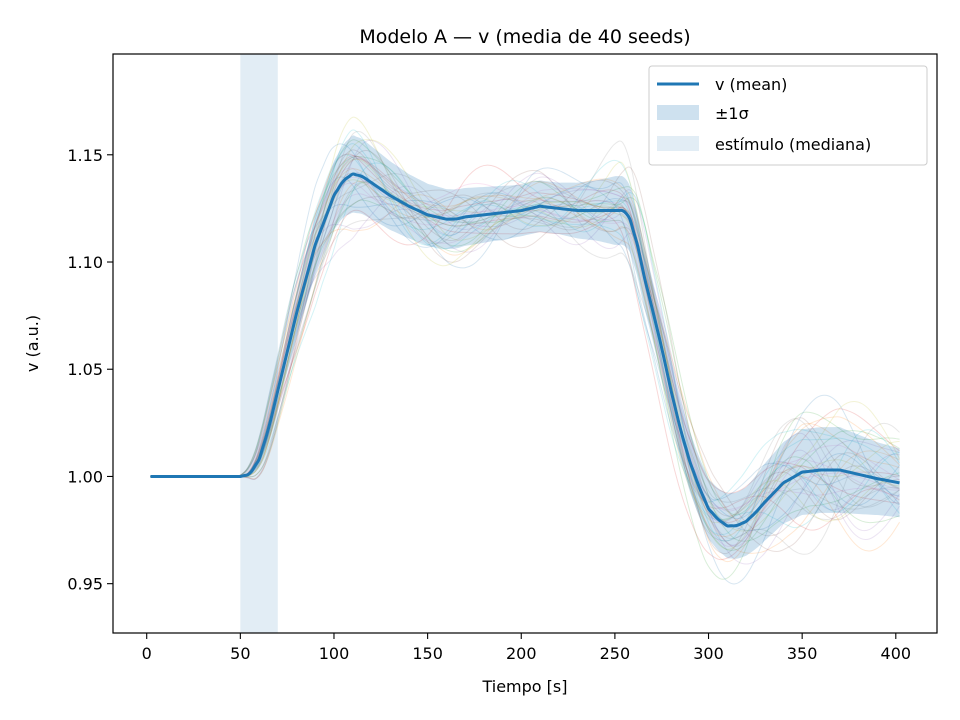  Describe the element at coordinates (85, 262) in the screenshot. I see `y-tick-label: 1.10` at that location.